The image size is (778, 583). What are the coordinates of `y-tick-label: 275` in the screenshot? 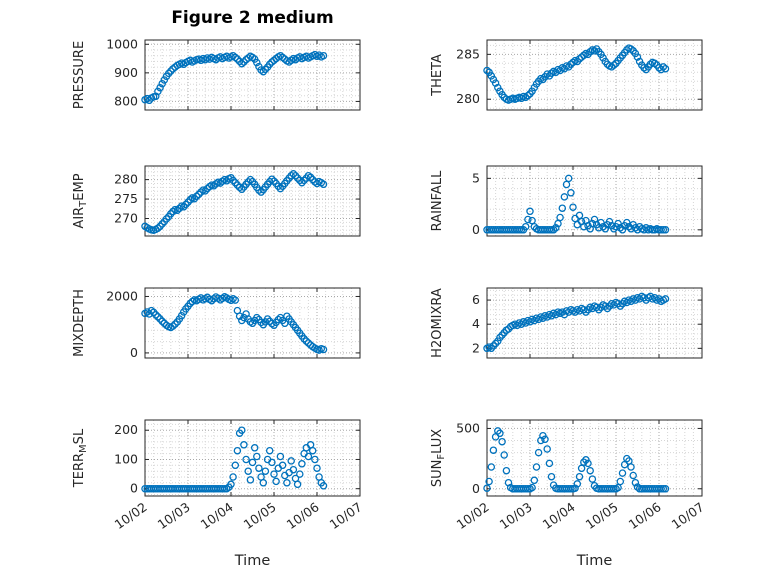 It's located at (126, 198).